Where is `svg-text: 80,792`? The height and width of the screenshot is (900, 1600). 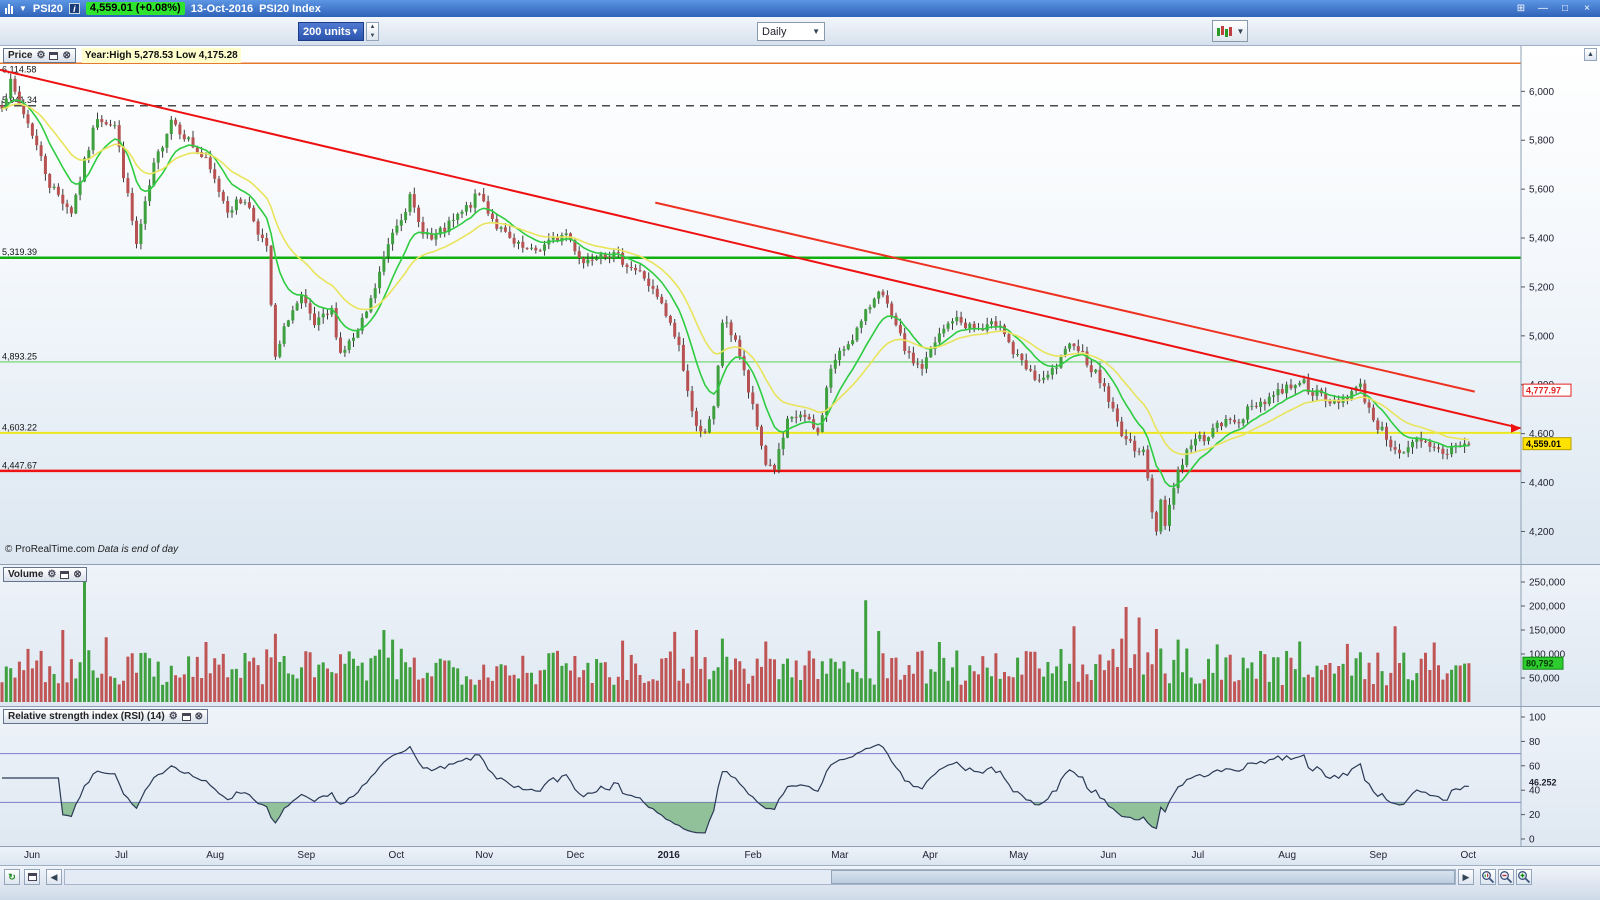
svg-text: 80,792 is located at coordinates (1540, 664).